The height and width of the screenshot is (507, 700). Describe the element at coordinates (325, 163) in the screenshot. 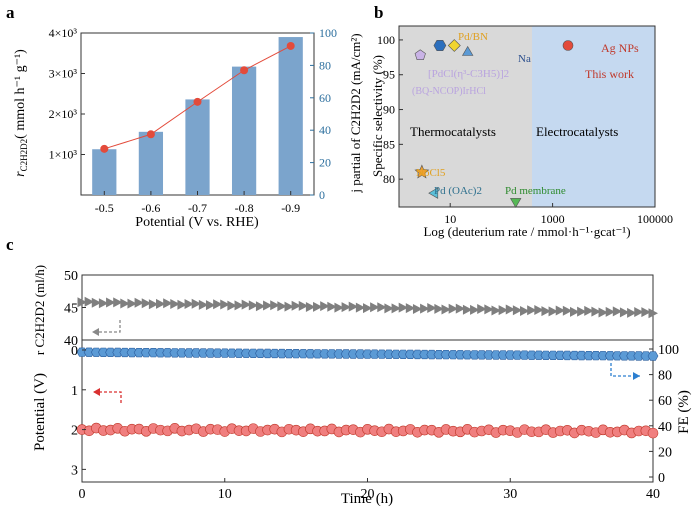

I see `y2-tick-label-20: 20` at that location.